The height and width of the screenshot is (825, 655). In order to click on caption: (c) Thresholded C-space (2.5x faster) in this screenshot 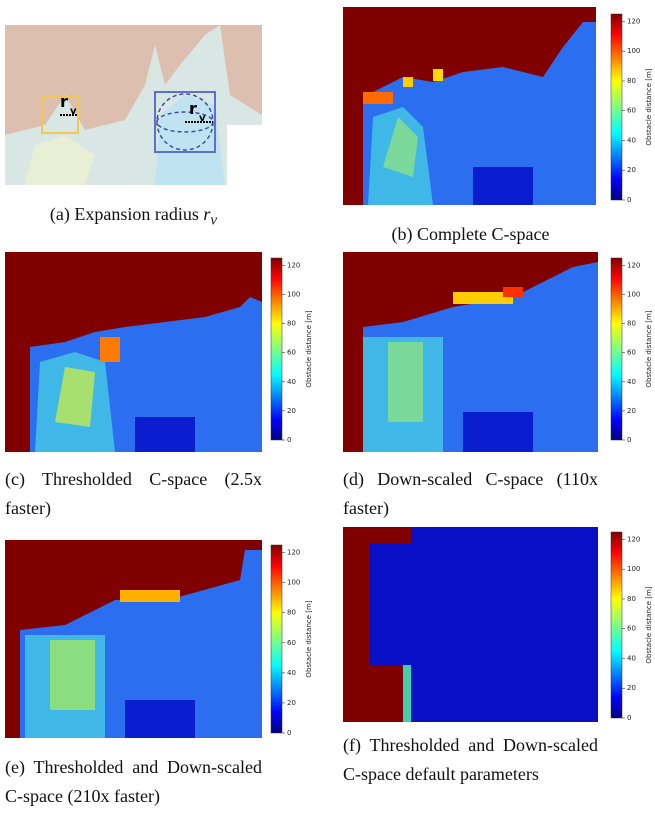, I will do `click(133, 493)`.